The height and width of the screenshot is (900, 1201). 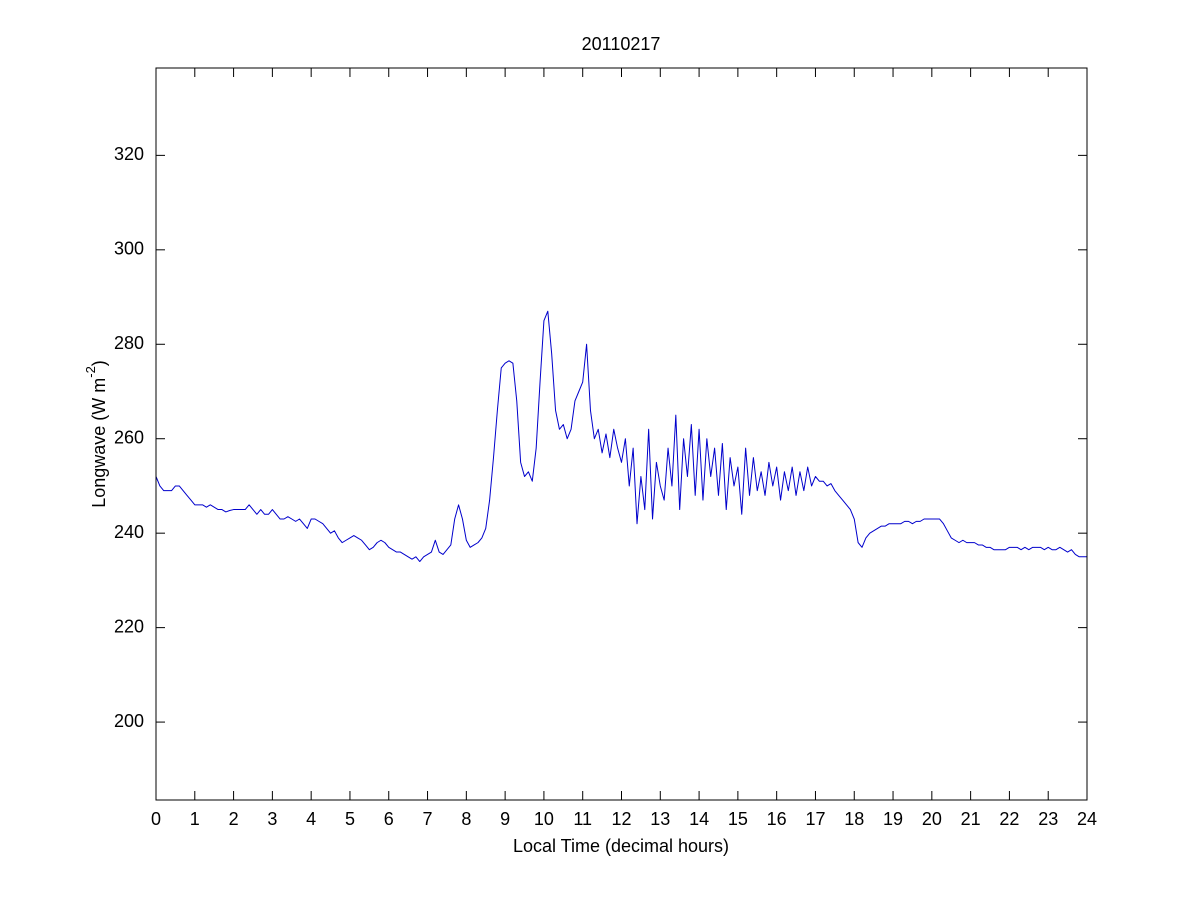 What do you see at coordinates (1009, 819) in the screenshot?
I see `x-tick-label: 22` at bounding box center [1009, 819].